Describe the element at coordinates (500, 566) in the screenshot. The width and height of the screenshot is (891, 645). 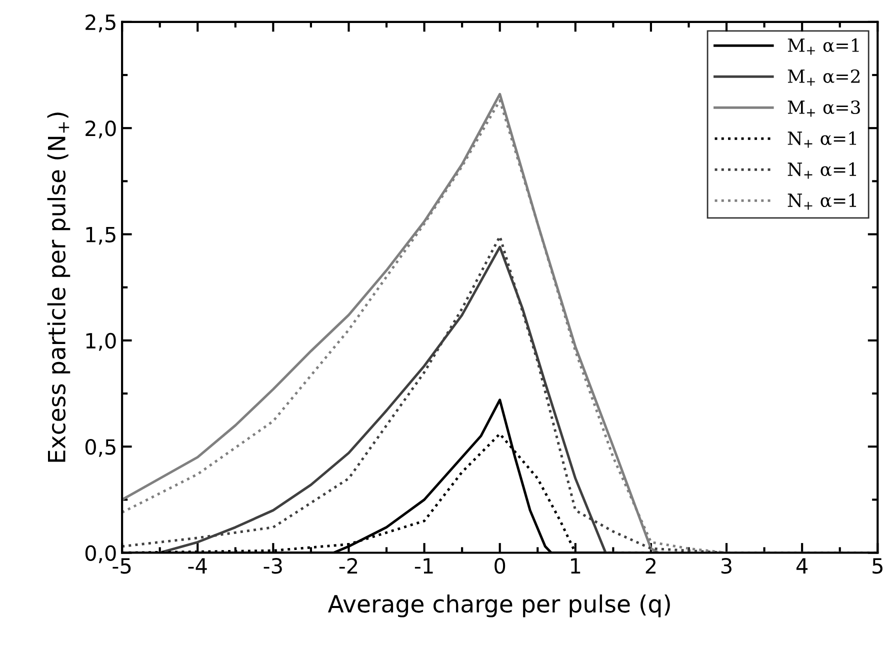
I see `x-tick-label: 0` at that location.